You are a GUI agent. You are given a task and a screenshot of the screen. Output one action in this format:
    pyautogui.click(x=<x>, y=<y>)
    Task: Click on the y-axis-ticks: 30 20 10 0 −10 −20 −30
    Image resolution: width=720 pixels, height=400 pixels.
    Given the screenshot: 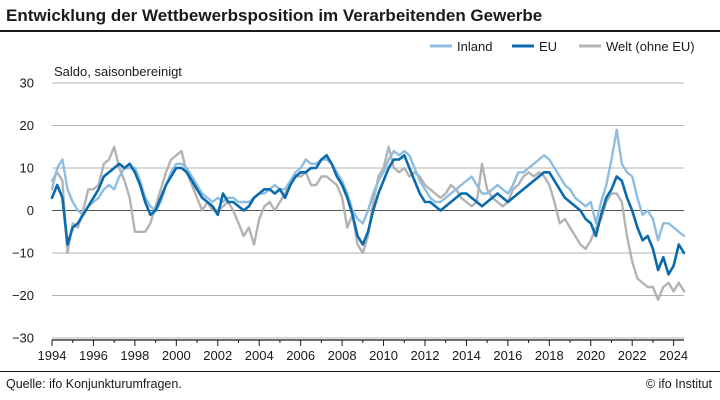 What is the action you would take?
    pyautogui.click(x=23, y=211)
    